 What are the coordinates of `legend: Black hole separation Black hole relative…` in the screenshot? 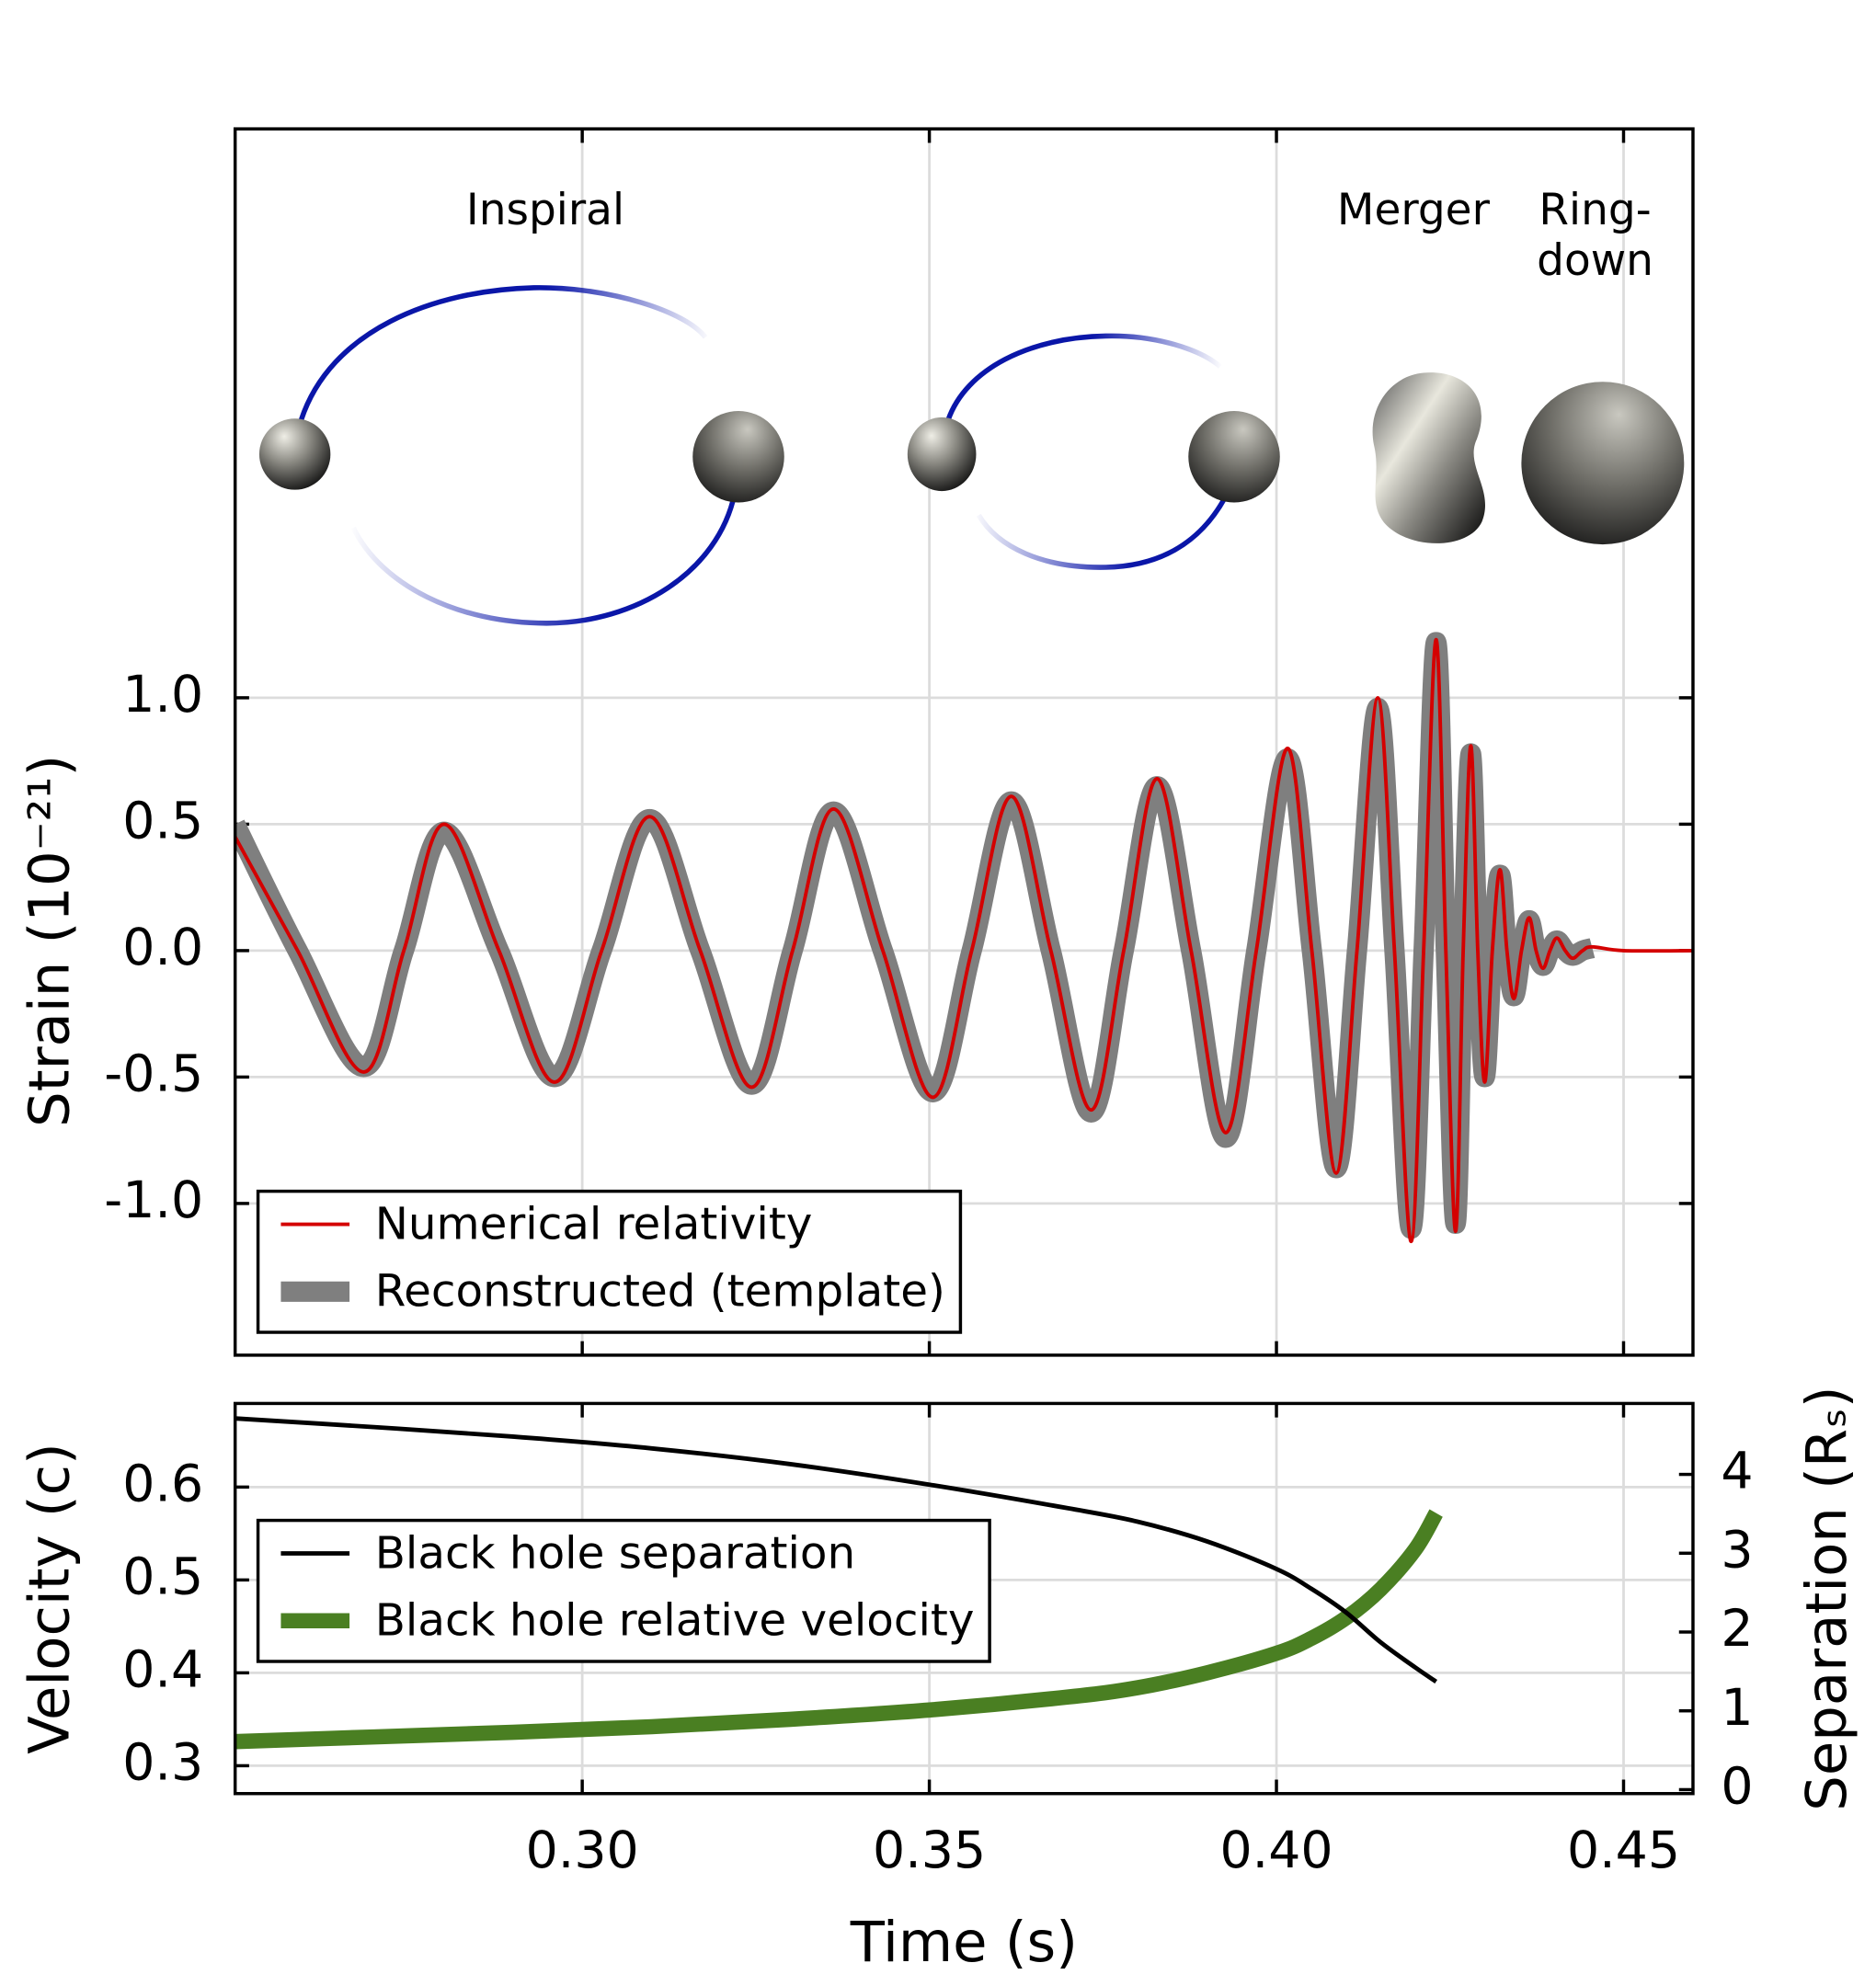 It's located at (623, 1590).